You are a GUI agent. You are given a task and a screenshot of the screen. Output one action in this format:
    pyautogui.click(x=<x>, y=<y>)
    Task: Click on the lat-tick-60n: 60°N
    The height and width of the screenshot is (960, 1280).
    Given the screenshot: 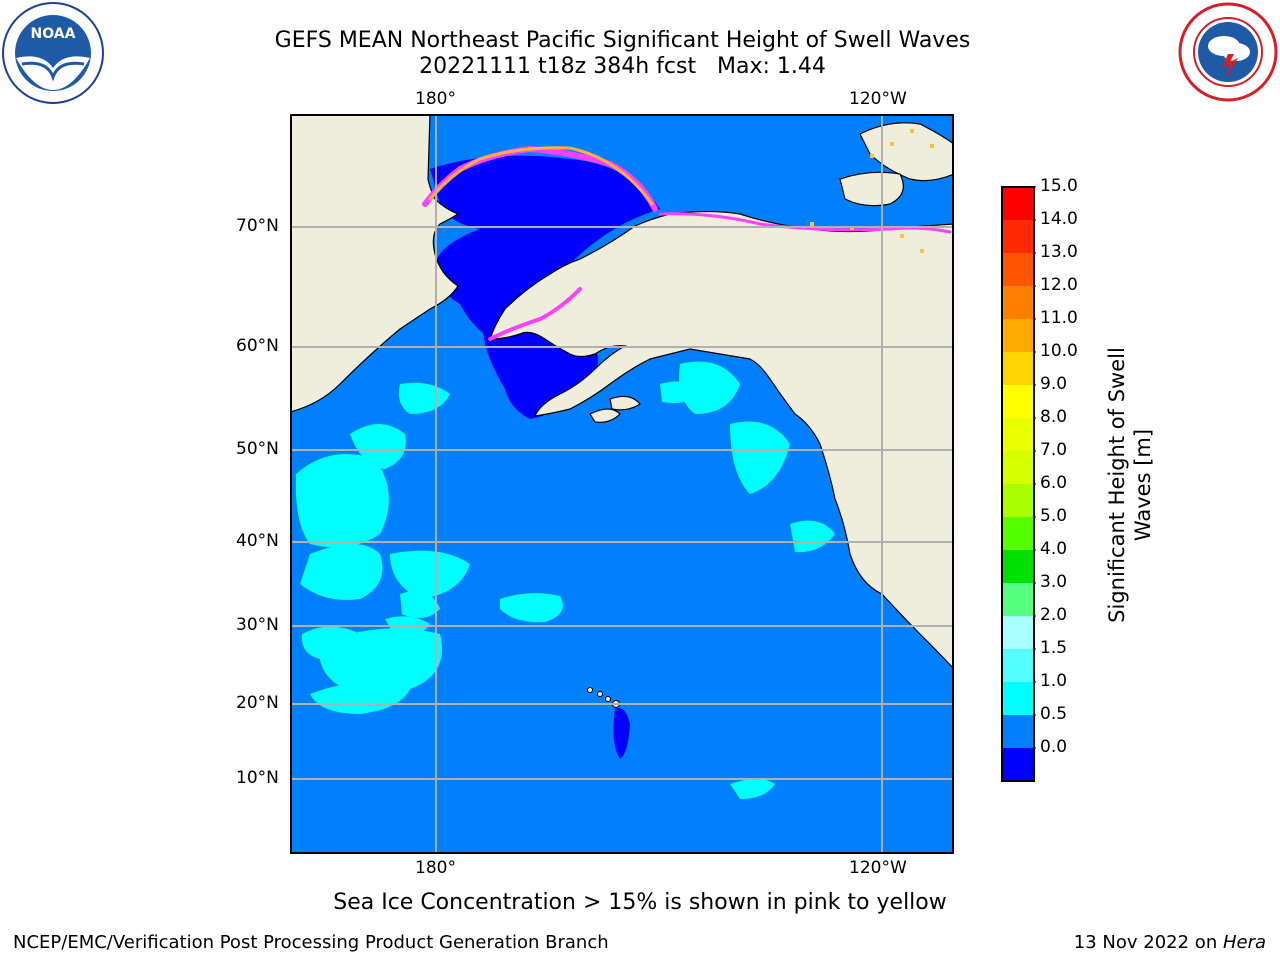 What is the action you would take?
    pyautogui.click(x=257, y=346)
    